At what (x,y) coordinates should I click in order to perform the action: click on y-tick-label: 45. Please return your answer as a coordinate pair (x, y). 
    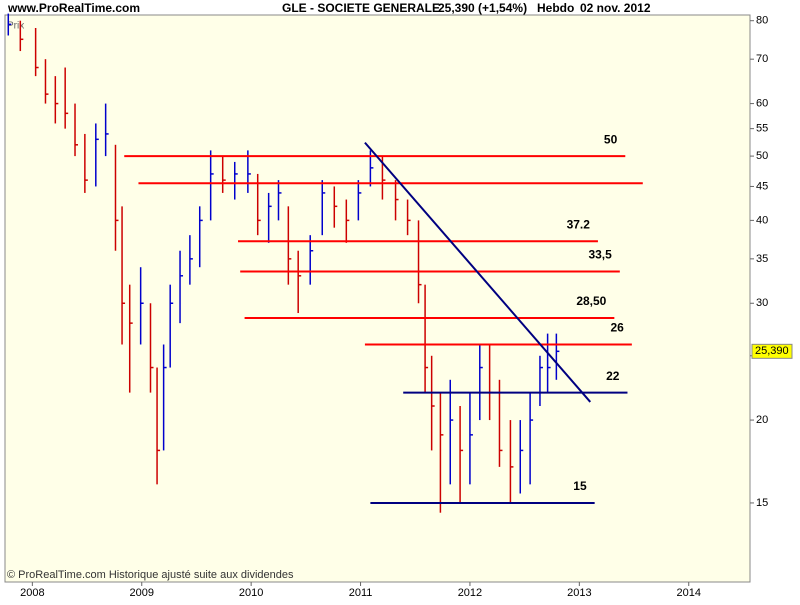
    Looking at the image, I should click on (762, 186).